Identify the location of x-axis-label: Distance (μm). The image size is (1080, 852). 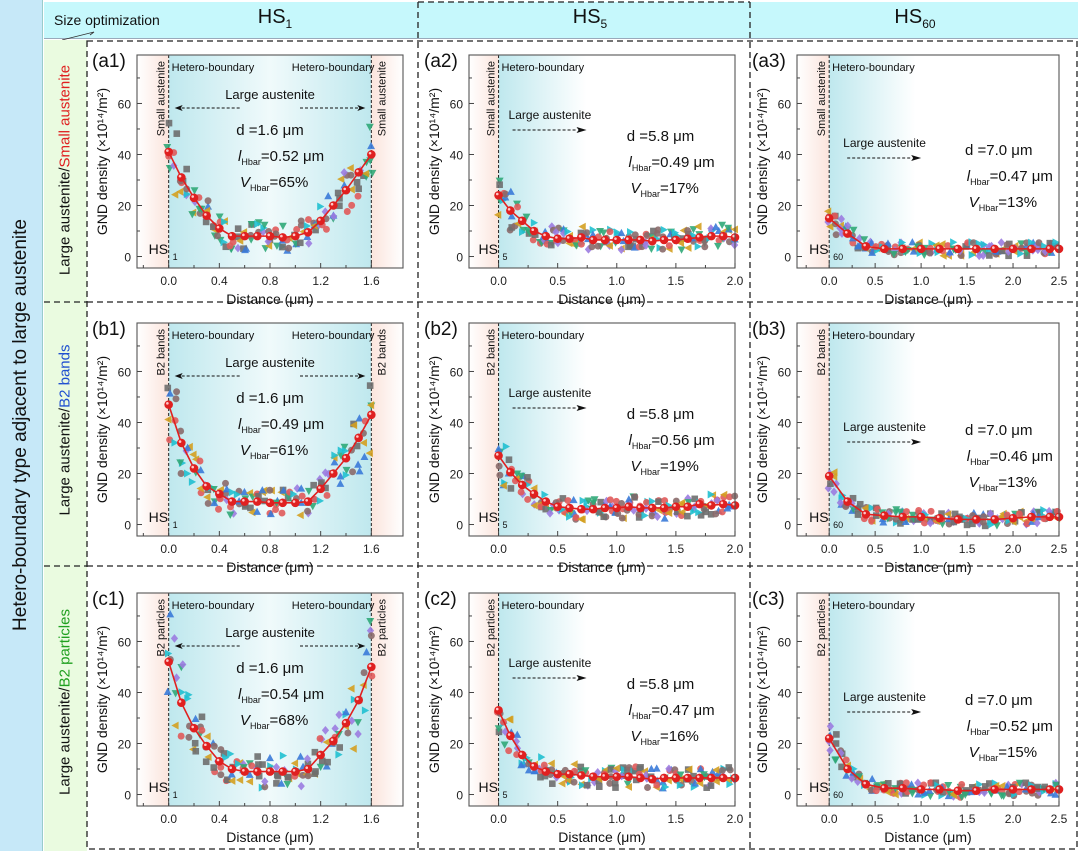
(601, 299).